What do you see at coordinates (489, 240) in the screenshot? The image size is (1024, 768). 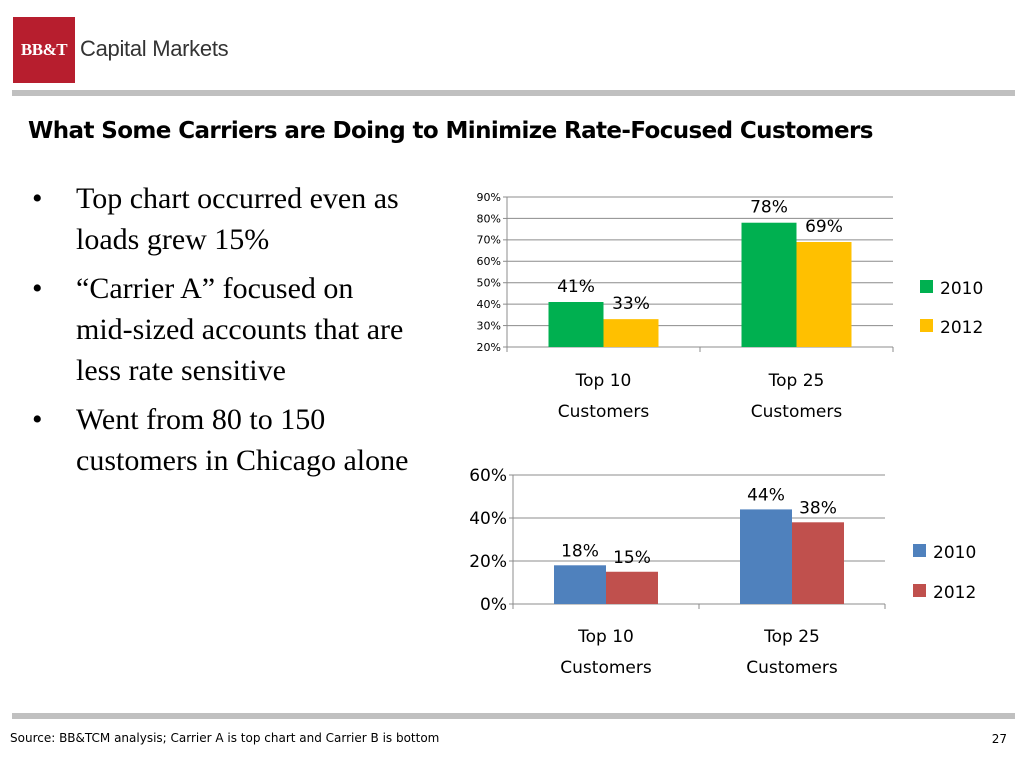 I see `y-tick-label: 70%` at bounding box center [489, 240].